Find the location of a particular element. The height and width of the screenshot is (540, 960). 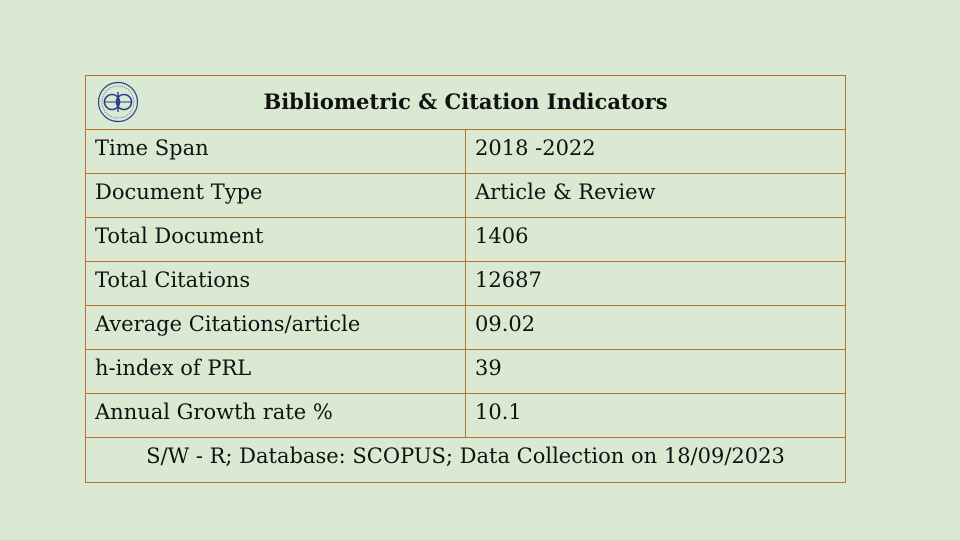

table-row: Time Span 2018 -2022 is located at coordinates (465, 151).